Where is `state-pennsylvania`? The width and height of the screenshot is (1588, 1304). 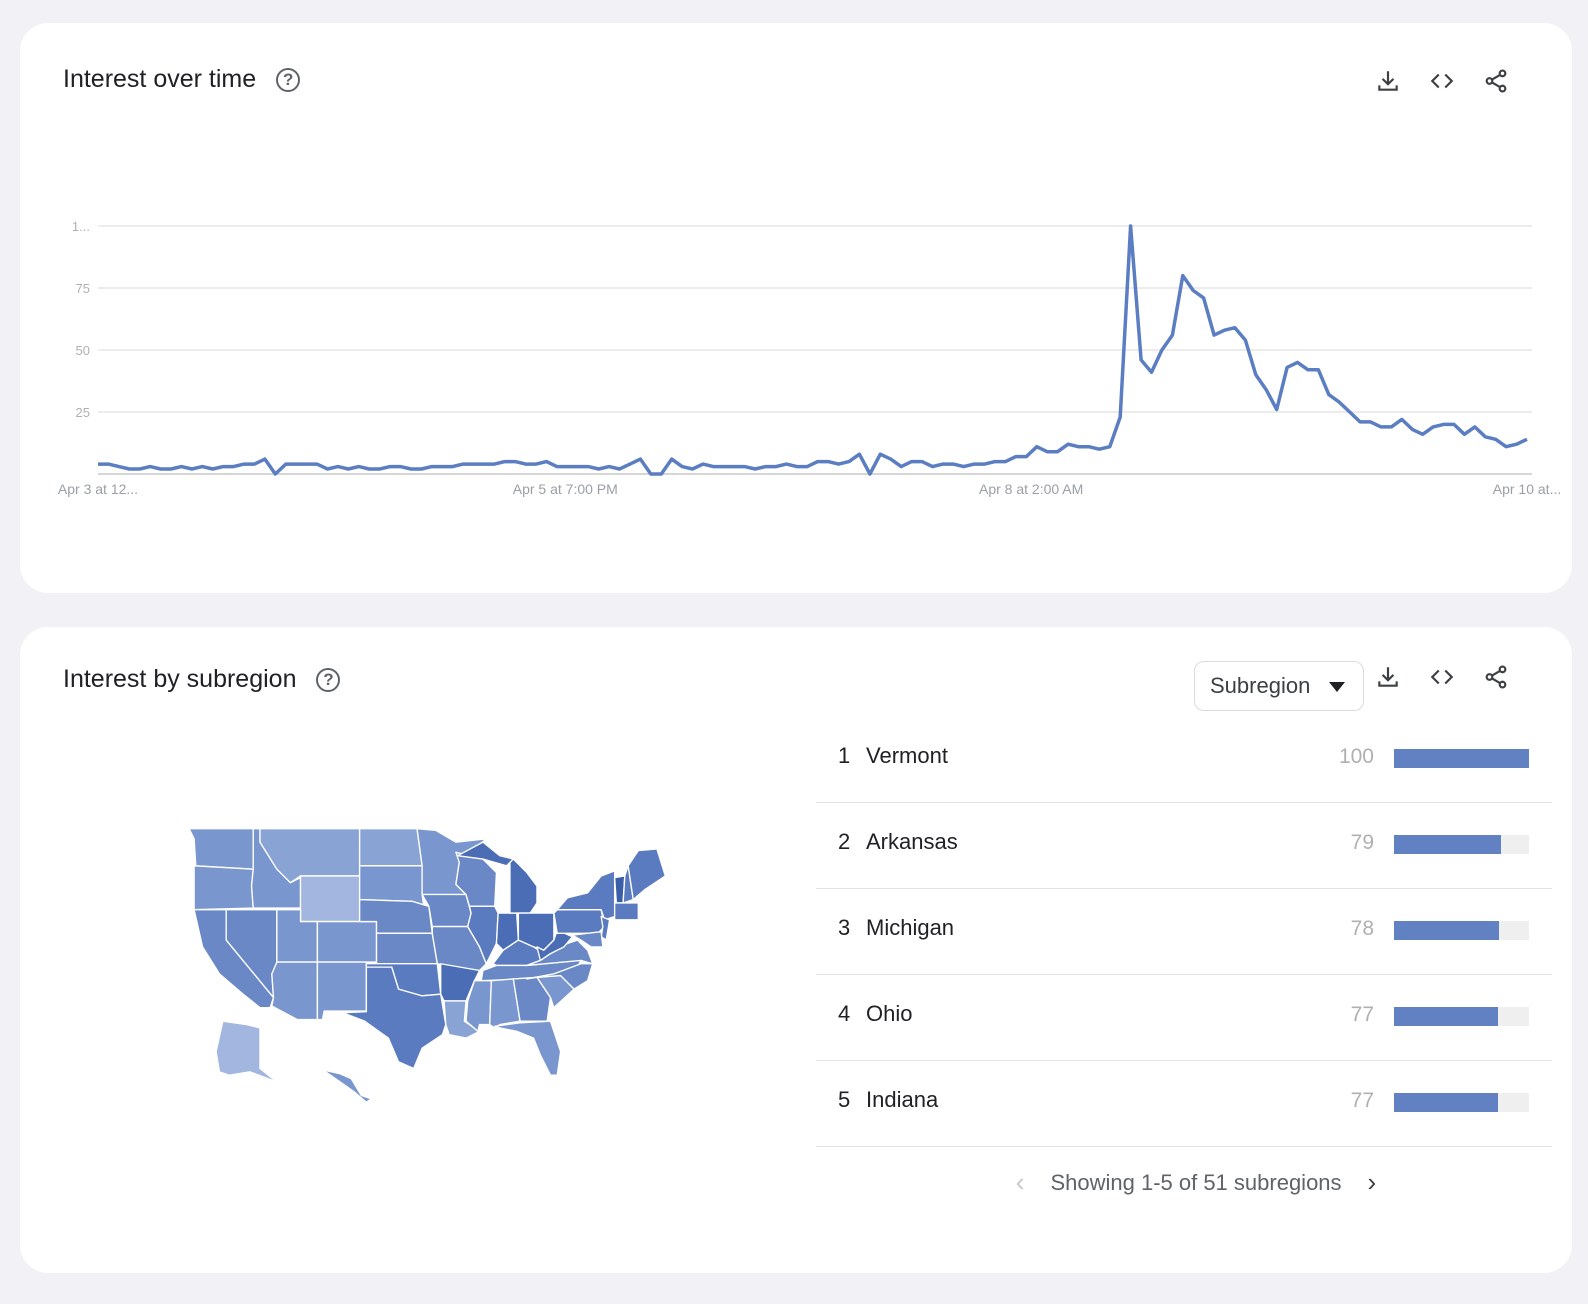
state-pennsylvania is located at coordinates (579, 922).